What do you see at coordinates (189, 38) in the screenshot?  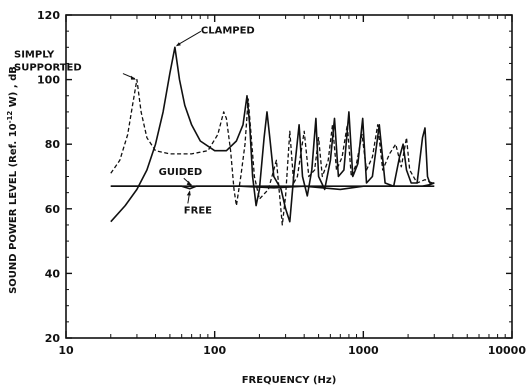 I see `leader-clamped` at bounding box center [189, 38].